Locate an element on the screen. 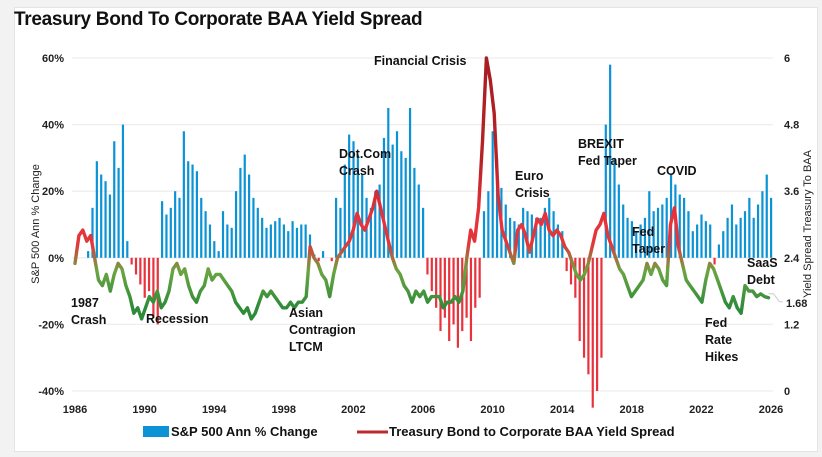 The image size is (822, 457). annotation-line: SaaS is located at coordinates (762, 263).